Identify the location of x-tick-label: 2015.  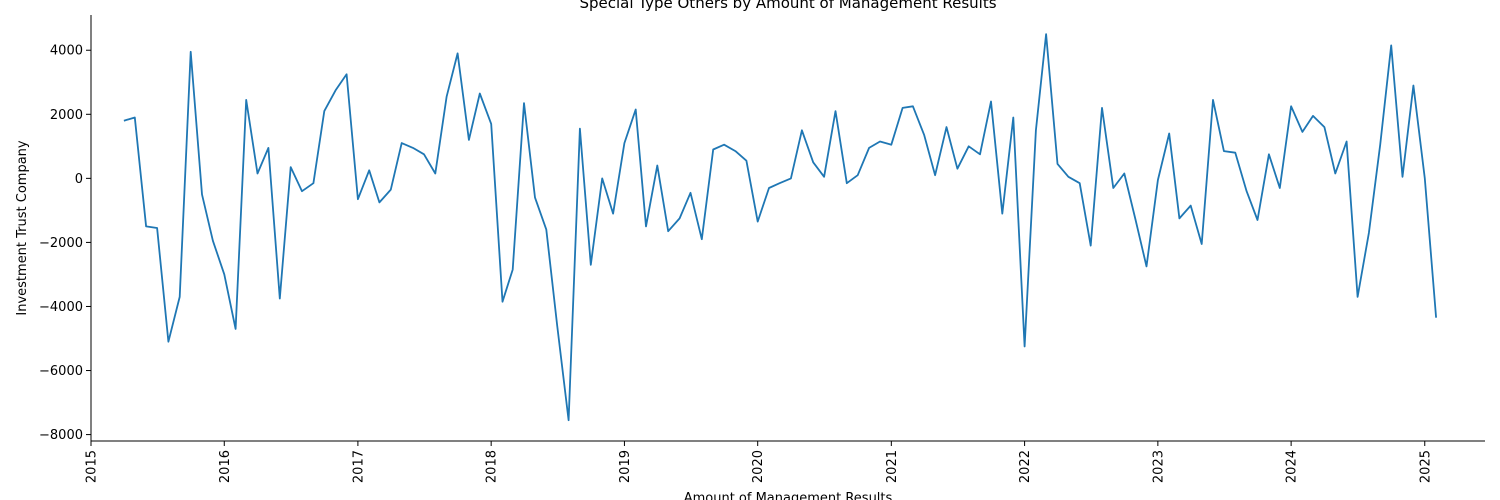
(92, 466).